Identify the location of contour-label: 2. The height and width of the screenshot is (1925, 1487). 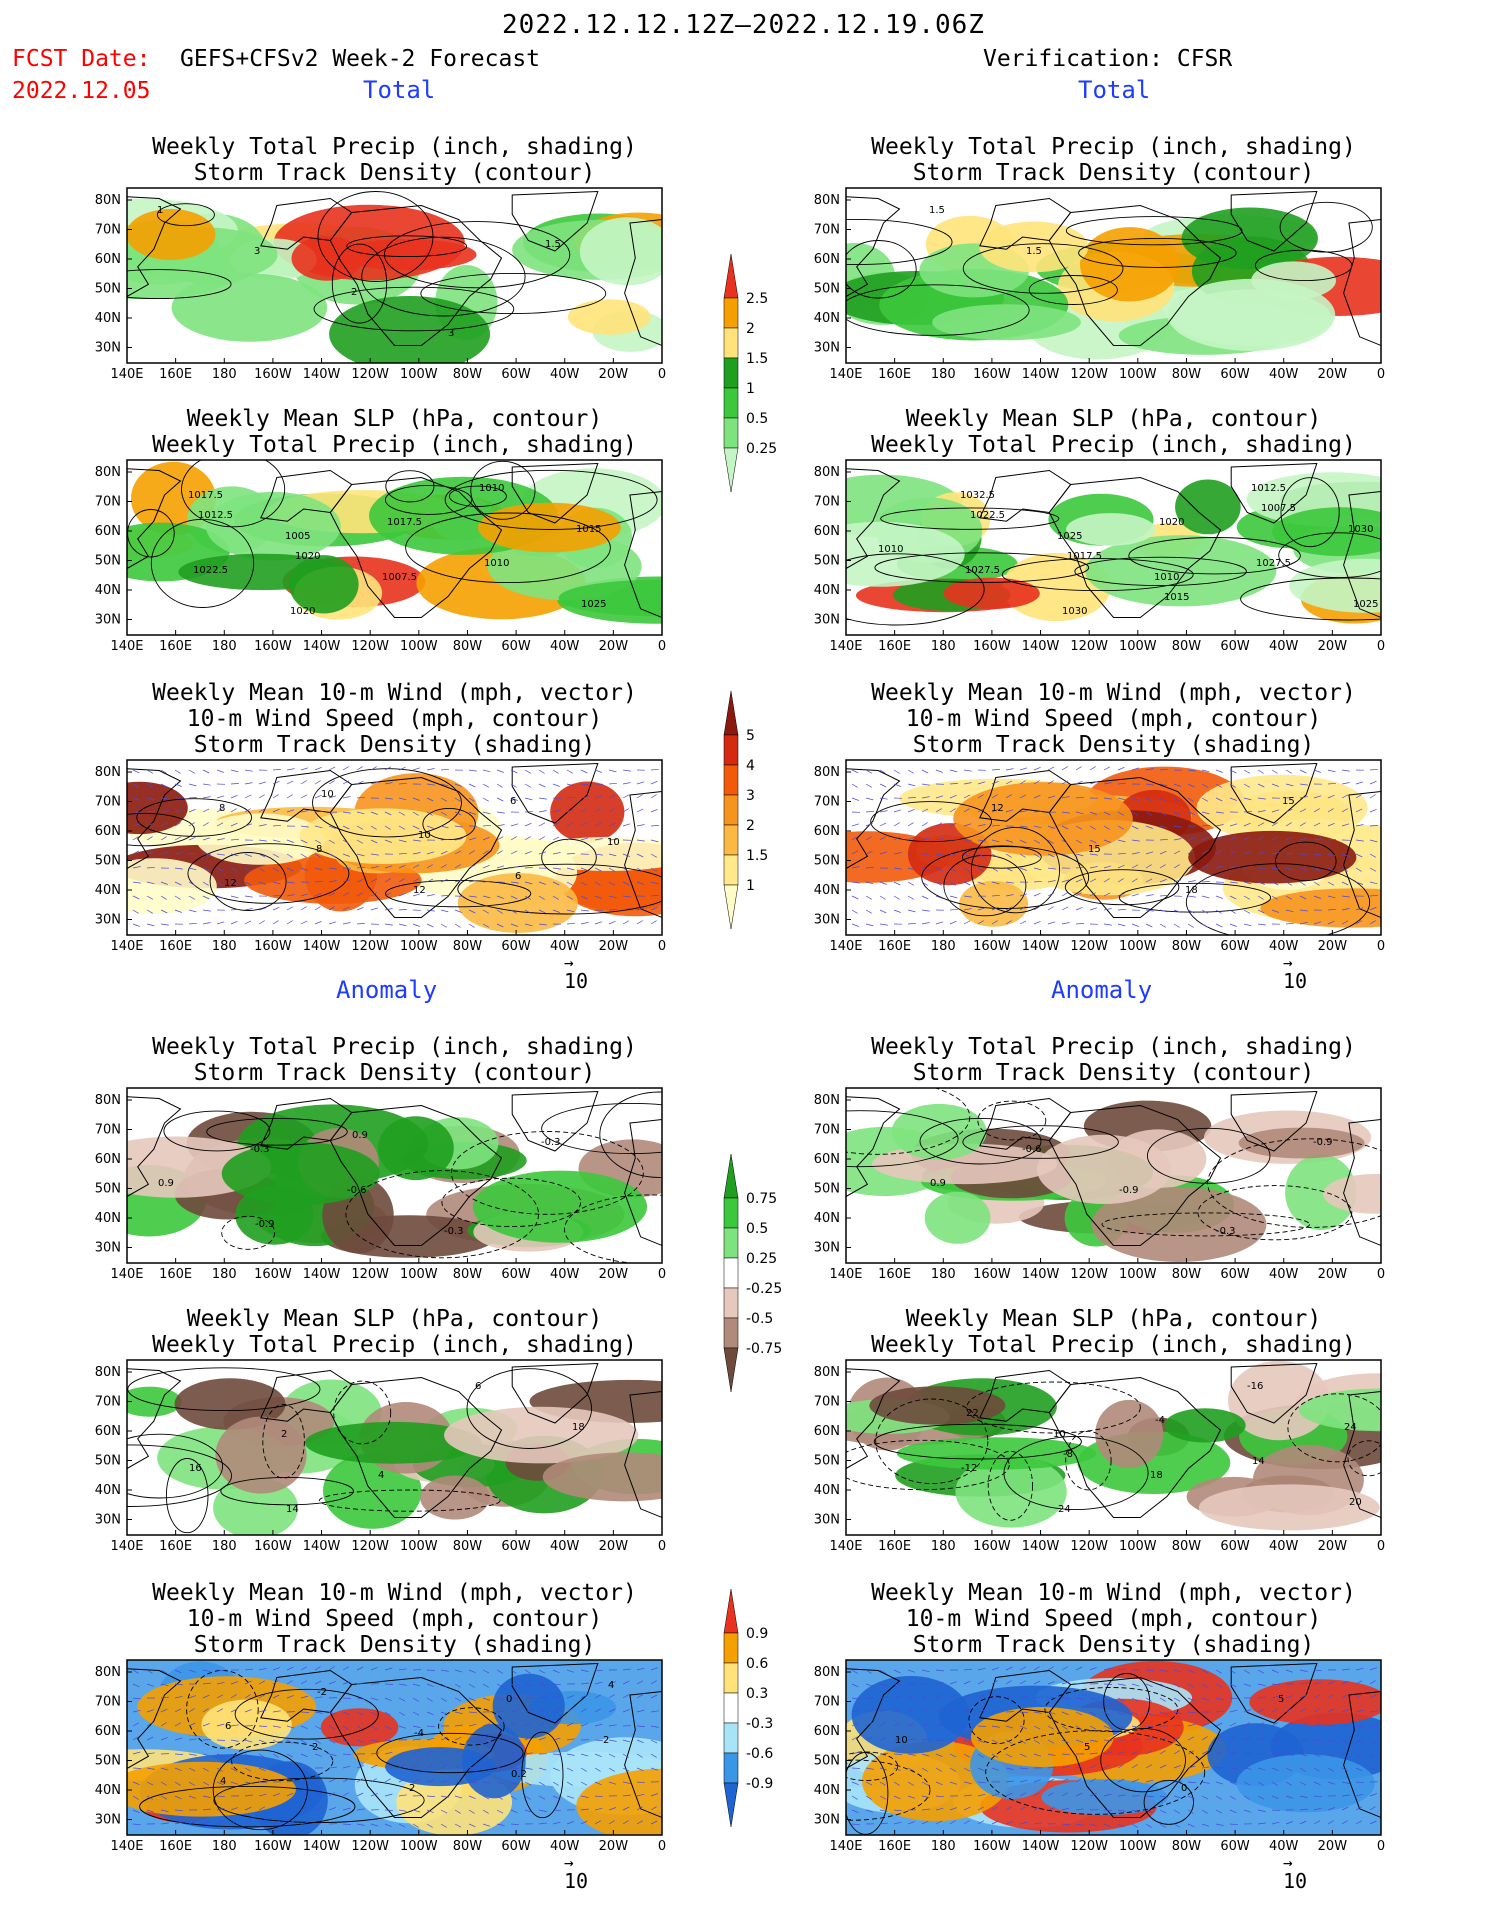
(606, 1740).